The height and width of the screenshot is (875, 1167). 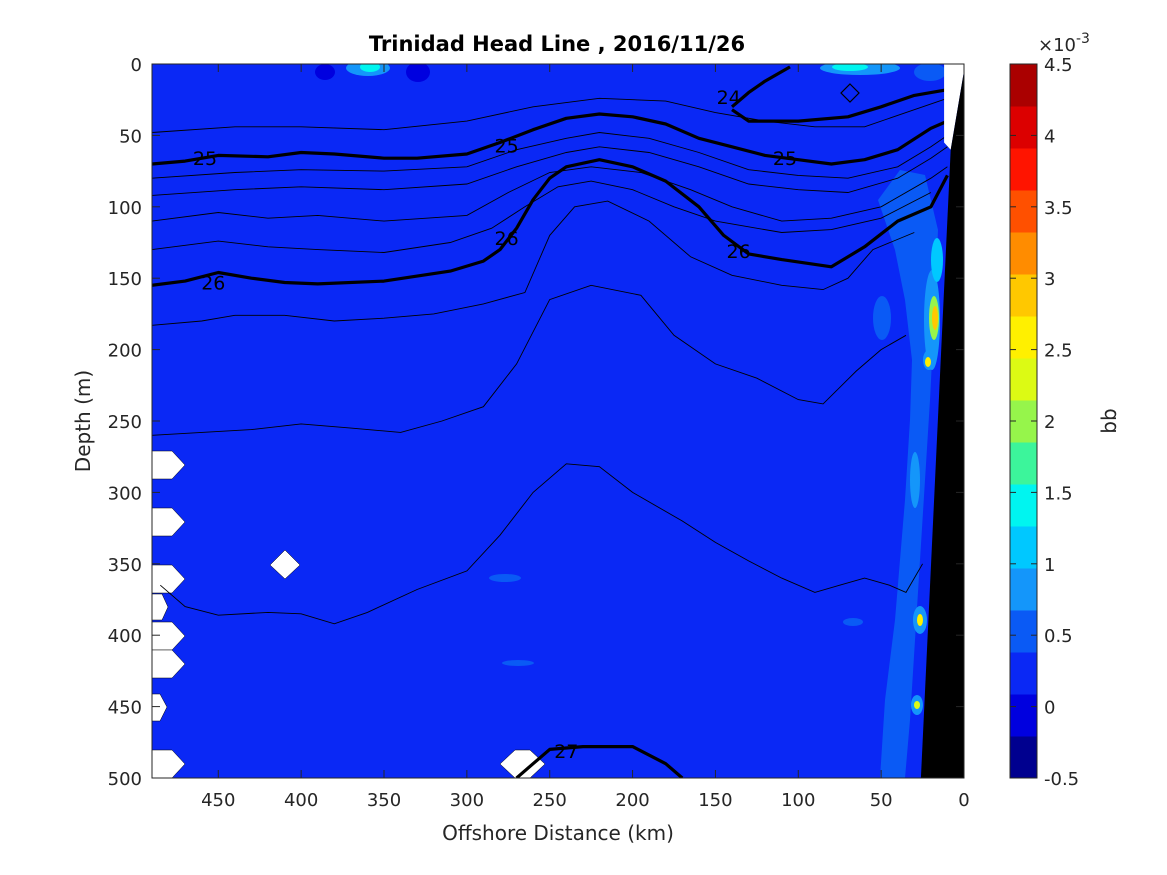 I want to click on colorbar-exponent-power: -3, so click(x=1083, y=39).